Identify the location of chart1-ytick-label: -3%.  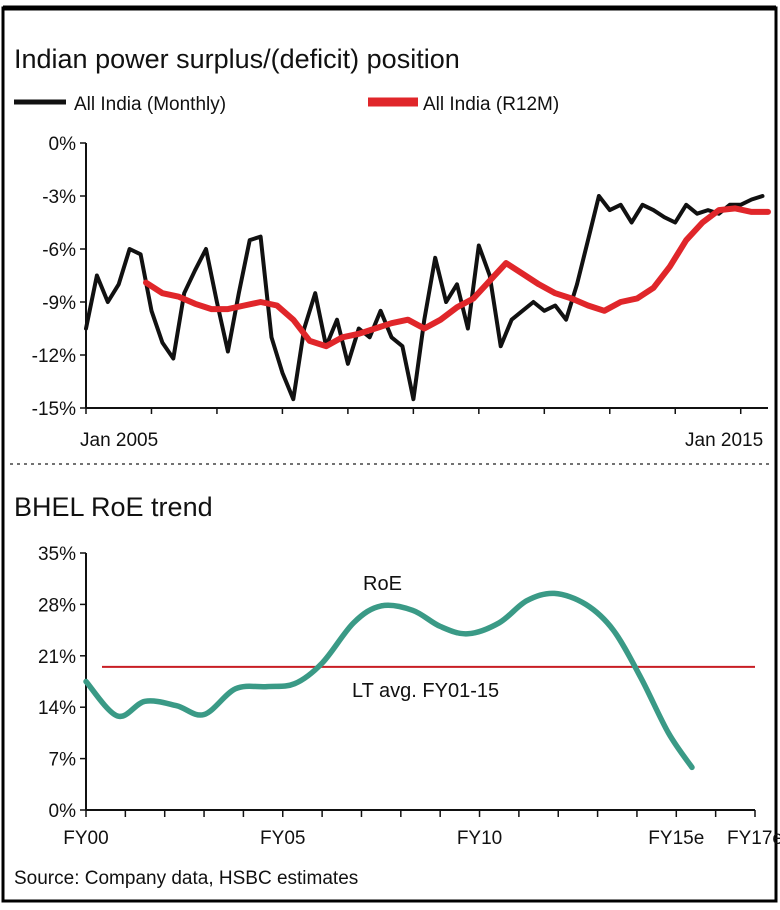
(59, 197).